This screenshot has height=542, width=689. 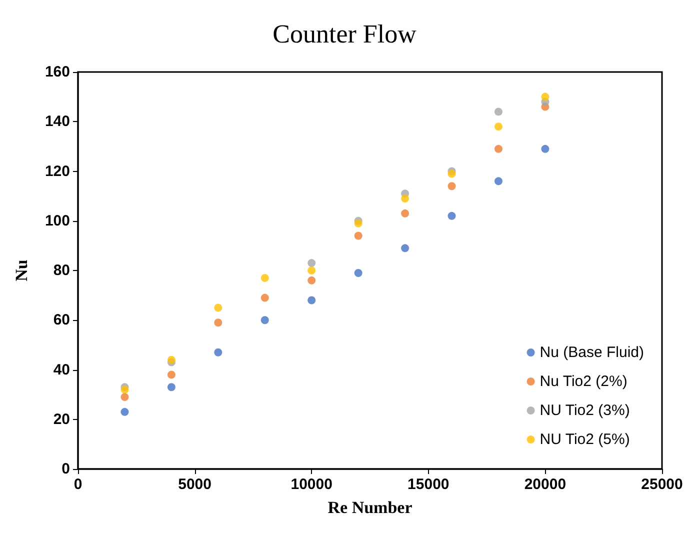 I want to click on x-tick-label: 25000, so click(x=662, y=484).